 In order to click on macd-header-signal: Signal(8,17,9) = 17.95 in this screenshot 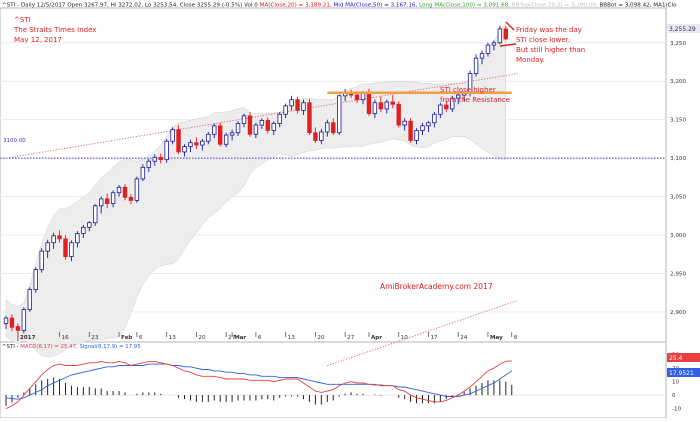, I will do `click(109, 347)`.